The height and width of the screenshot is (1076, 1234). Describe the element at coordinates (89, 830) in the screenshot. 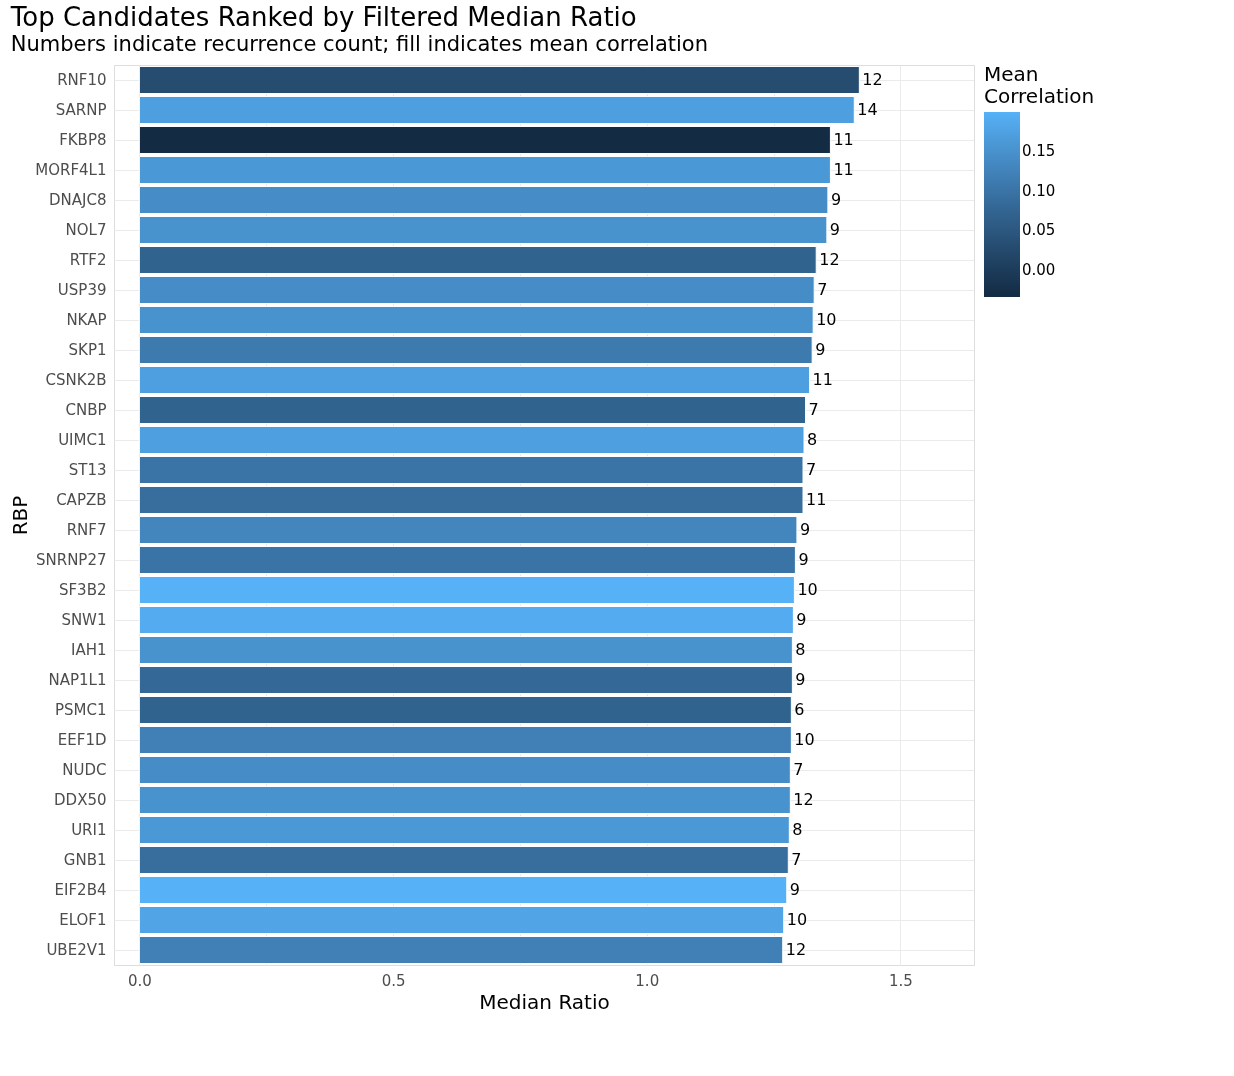

I see `y-tick-label: URI1` at that location.